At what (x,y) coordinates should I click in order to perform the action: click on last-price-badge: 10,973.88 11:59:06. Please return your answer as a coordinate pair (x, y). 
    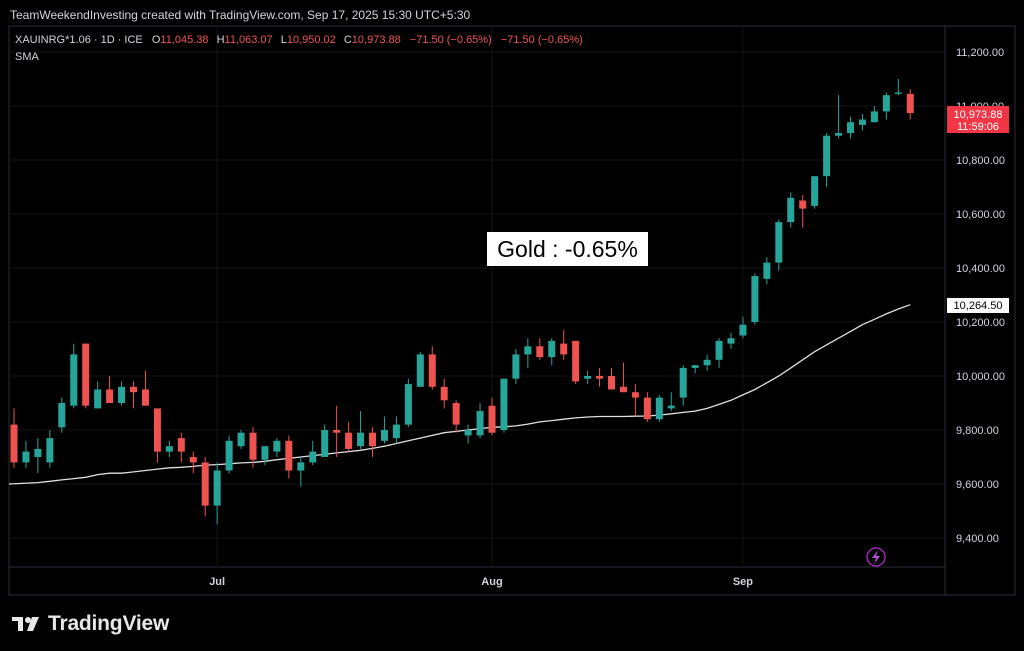
    Looking at the image, I should click on (978, 119).